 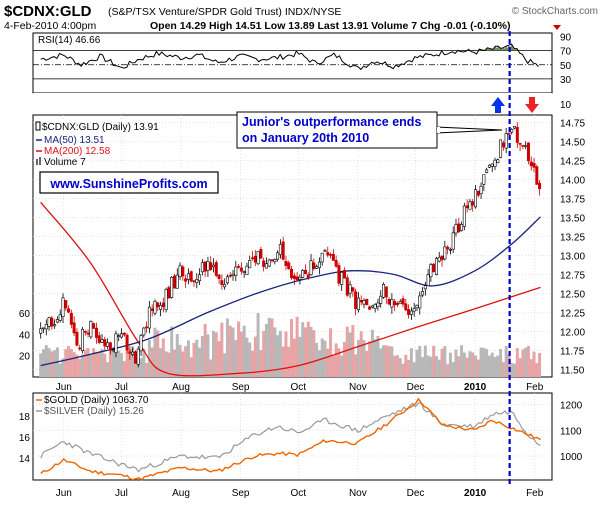 What do you see at coordinates (337, 130) in the screenshot?
I see `annotation-box` at bounding box center [337, 130].